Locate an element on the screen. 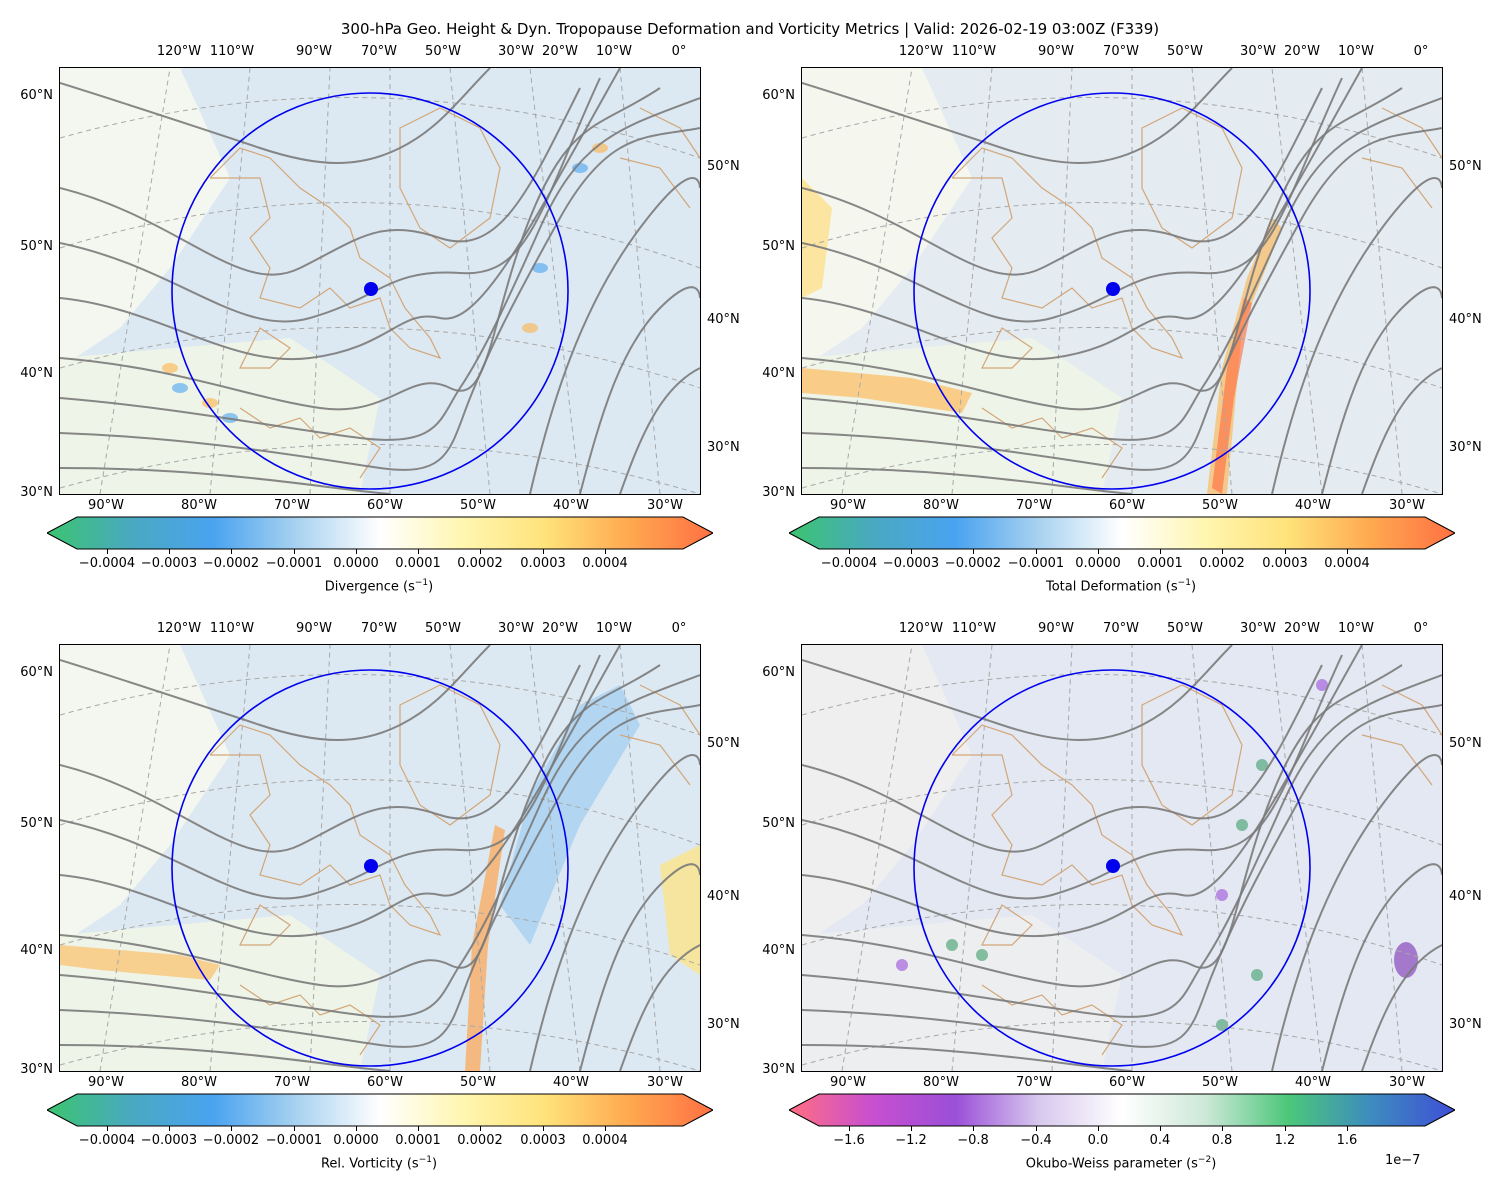  colorbar-gradient is located at coordinates (380, 1110).